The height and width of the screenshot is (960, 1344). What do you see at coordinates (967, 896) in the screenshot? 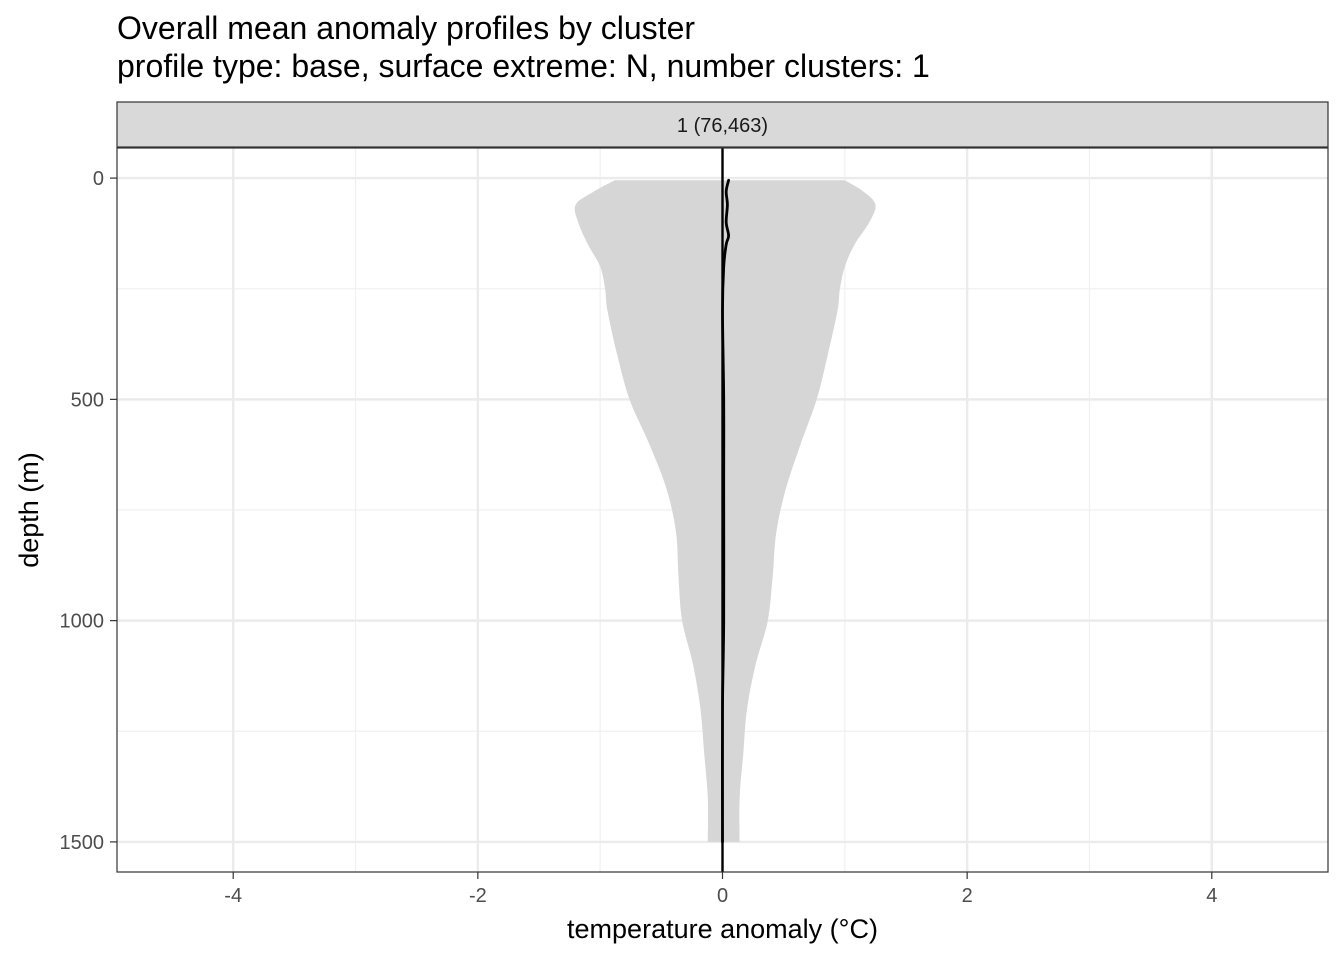
I see `x-tick-label: 2` at bounding box center [967, 896].